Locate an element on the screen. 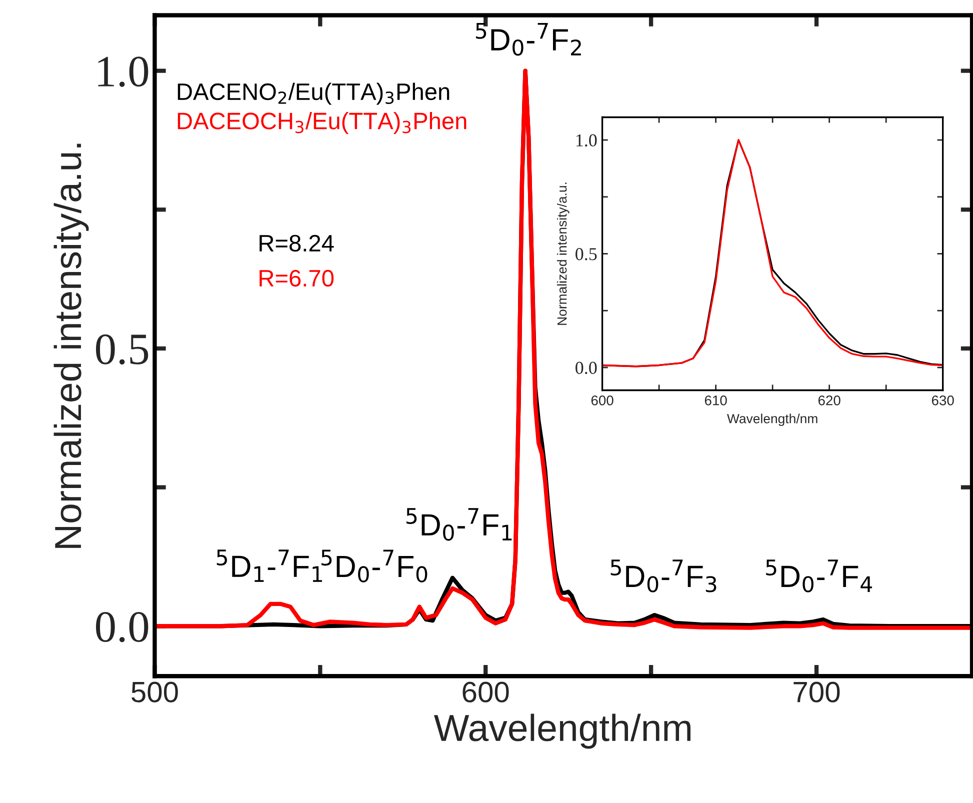  annotation: $^{5}$D$_{0}$-$^{7}$F$_{4}$ is located at coordinates (819, 576).